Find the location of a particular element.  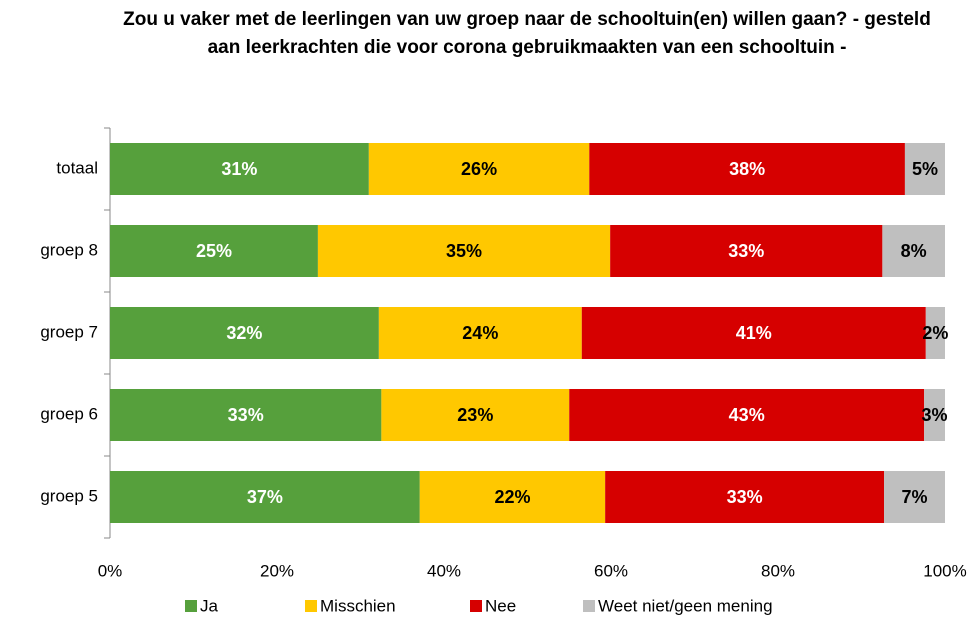

data-label: 43% is located at coordinates (747, 415).